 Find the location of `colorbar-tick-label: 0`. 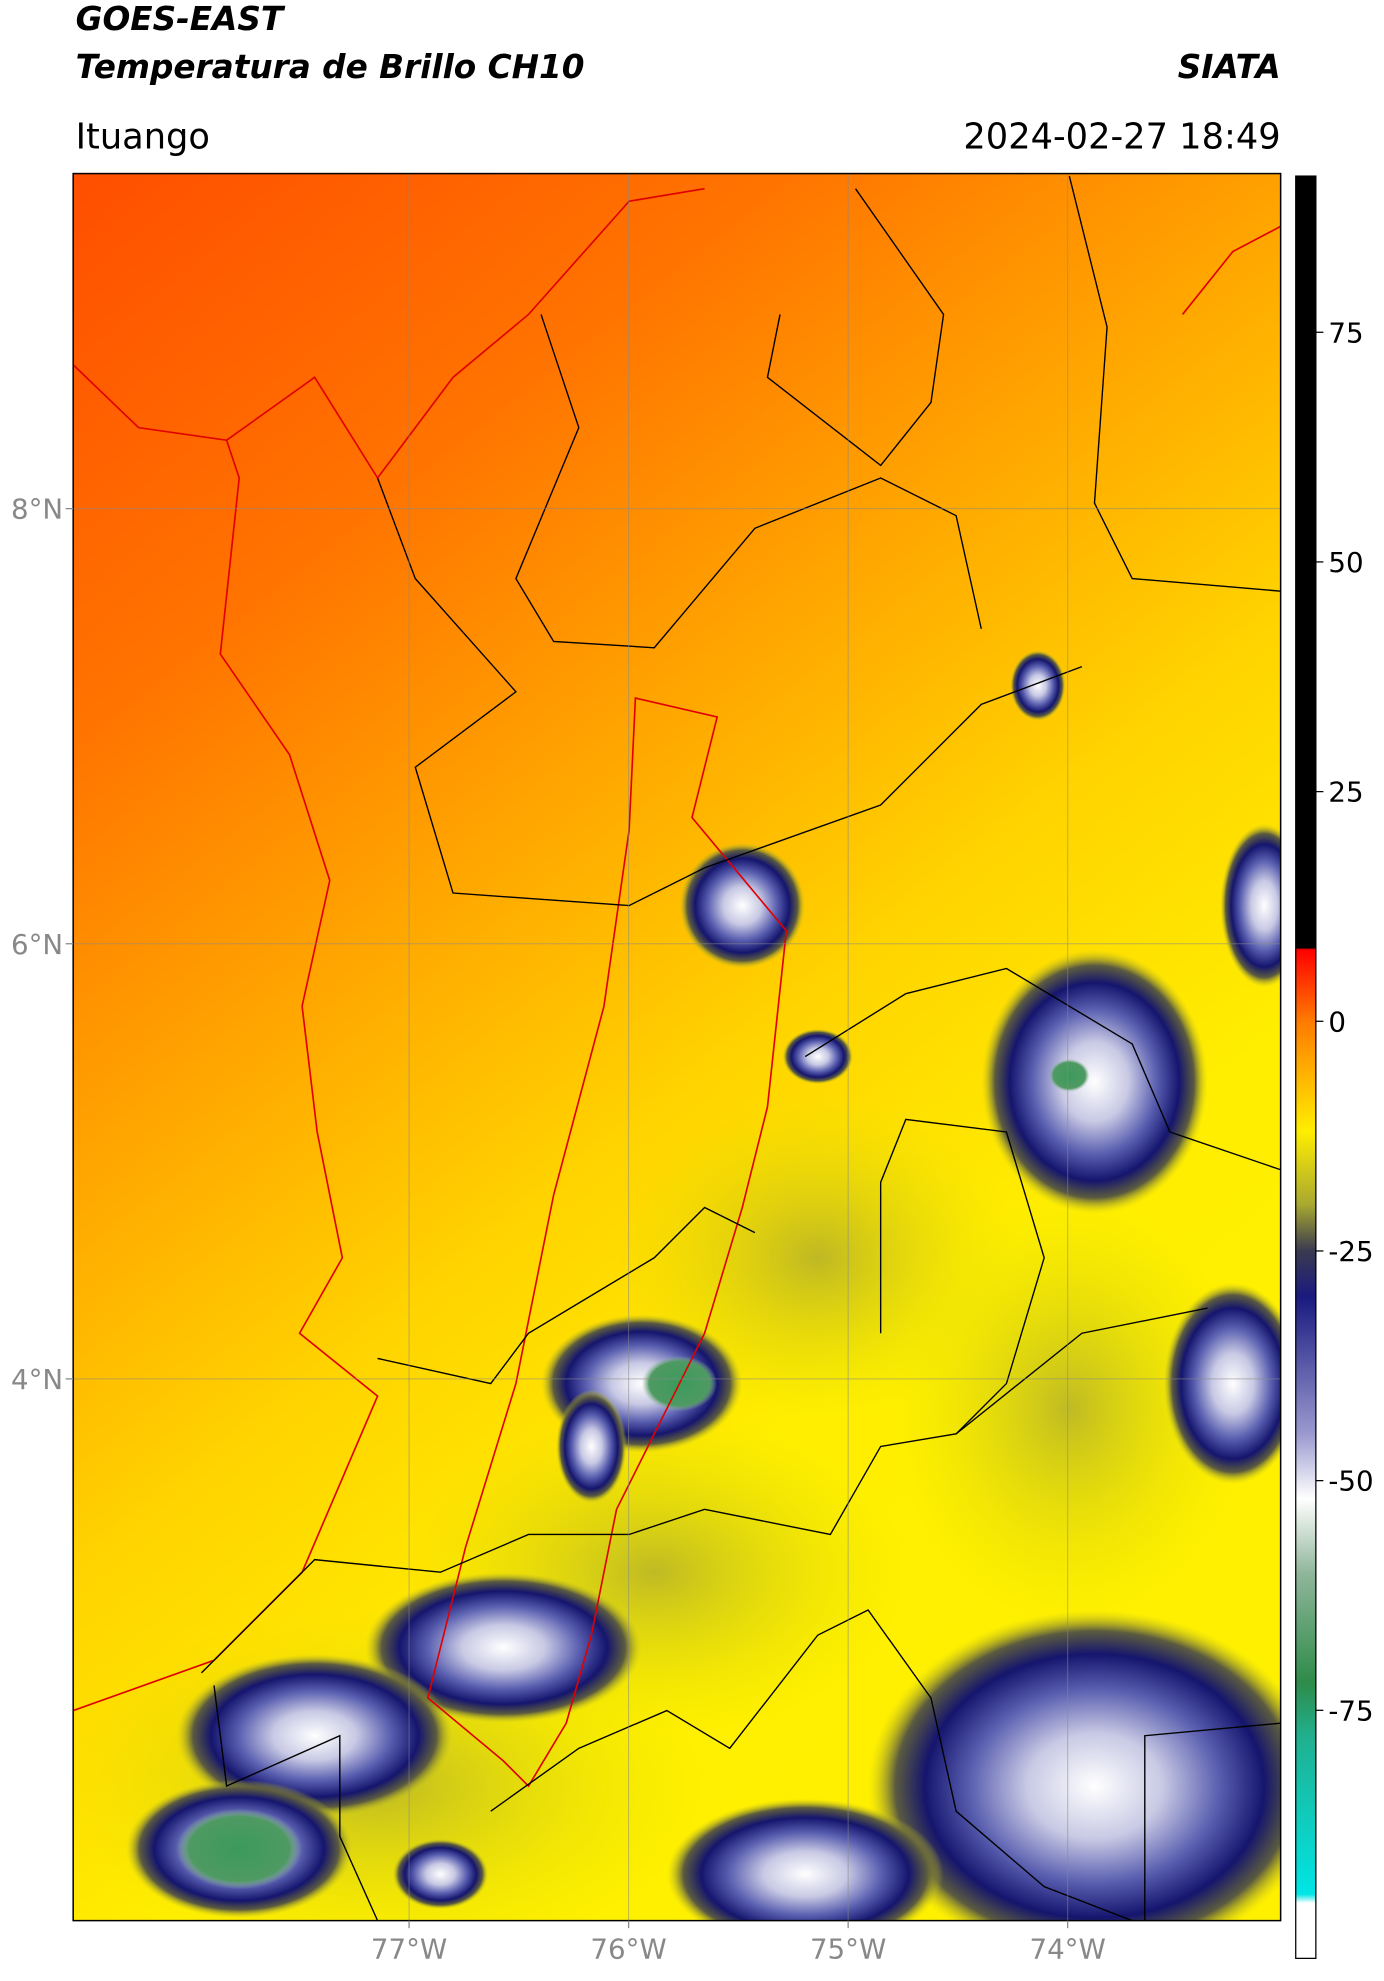

colorbar-tick-label: 0 is located at coordinates (1337, 1021).